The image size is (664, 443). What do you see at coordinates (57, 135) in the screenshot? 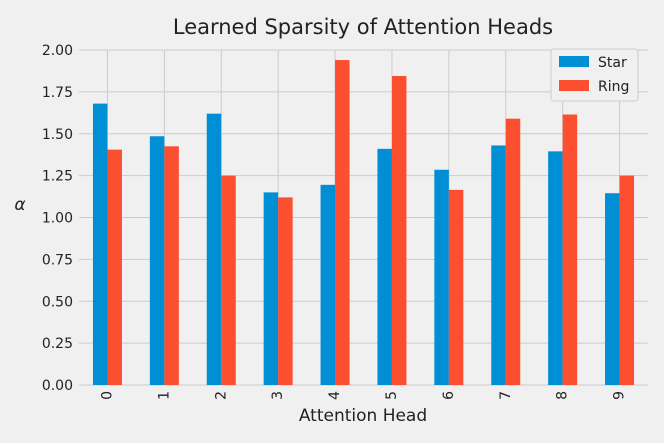
I see `y-tick-label: 1.50` at bounding box center [57, 135].